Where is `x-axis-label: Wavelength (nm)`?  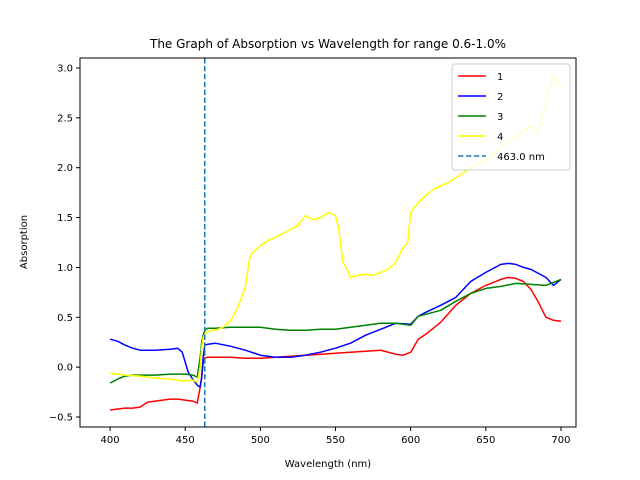
x-axis-label: Wavelength (nm) is located at coordinates (328, 464).